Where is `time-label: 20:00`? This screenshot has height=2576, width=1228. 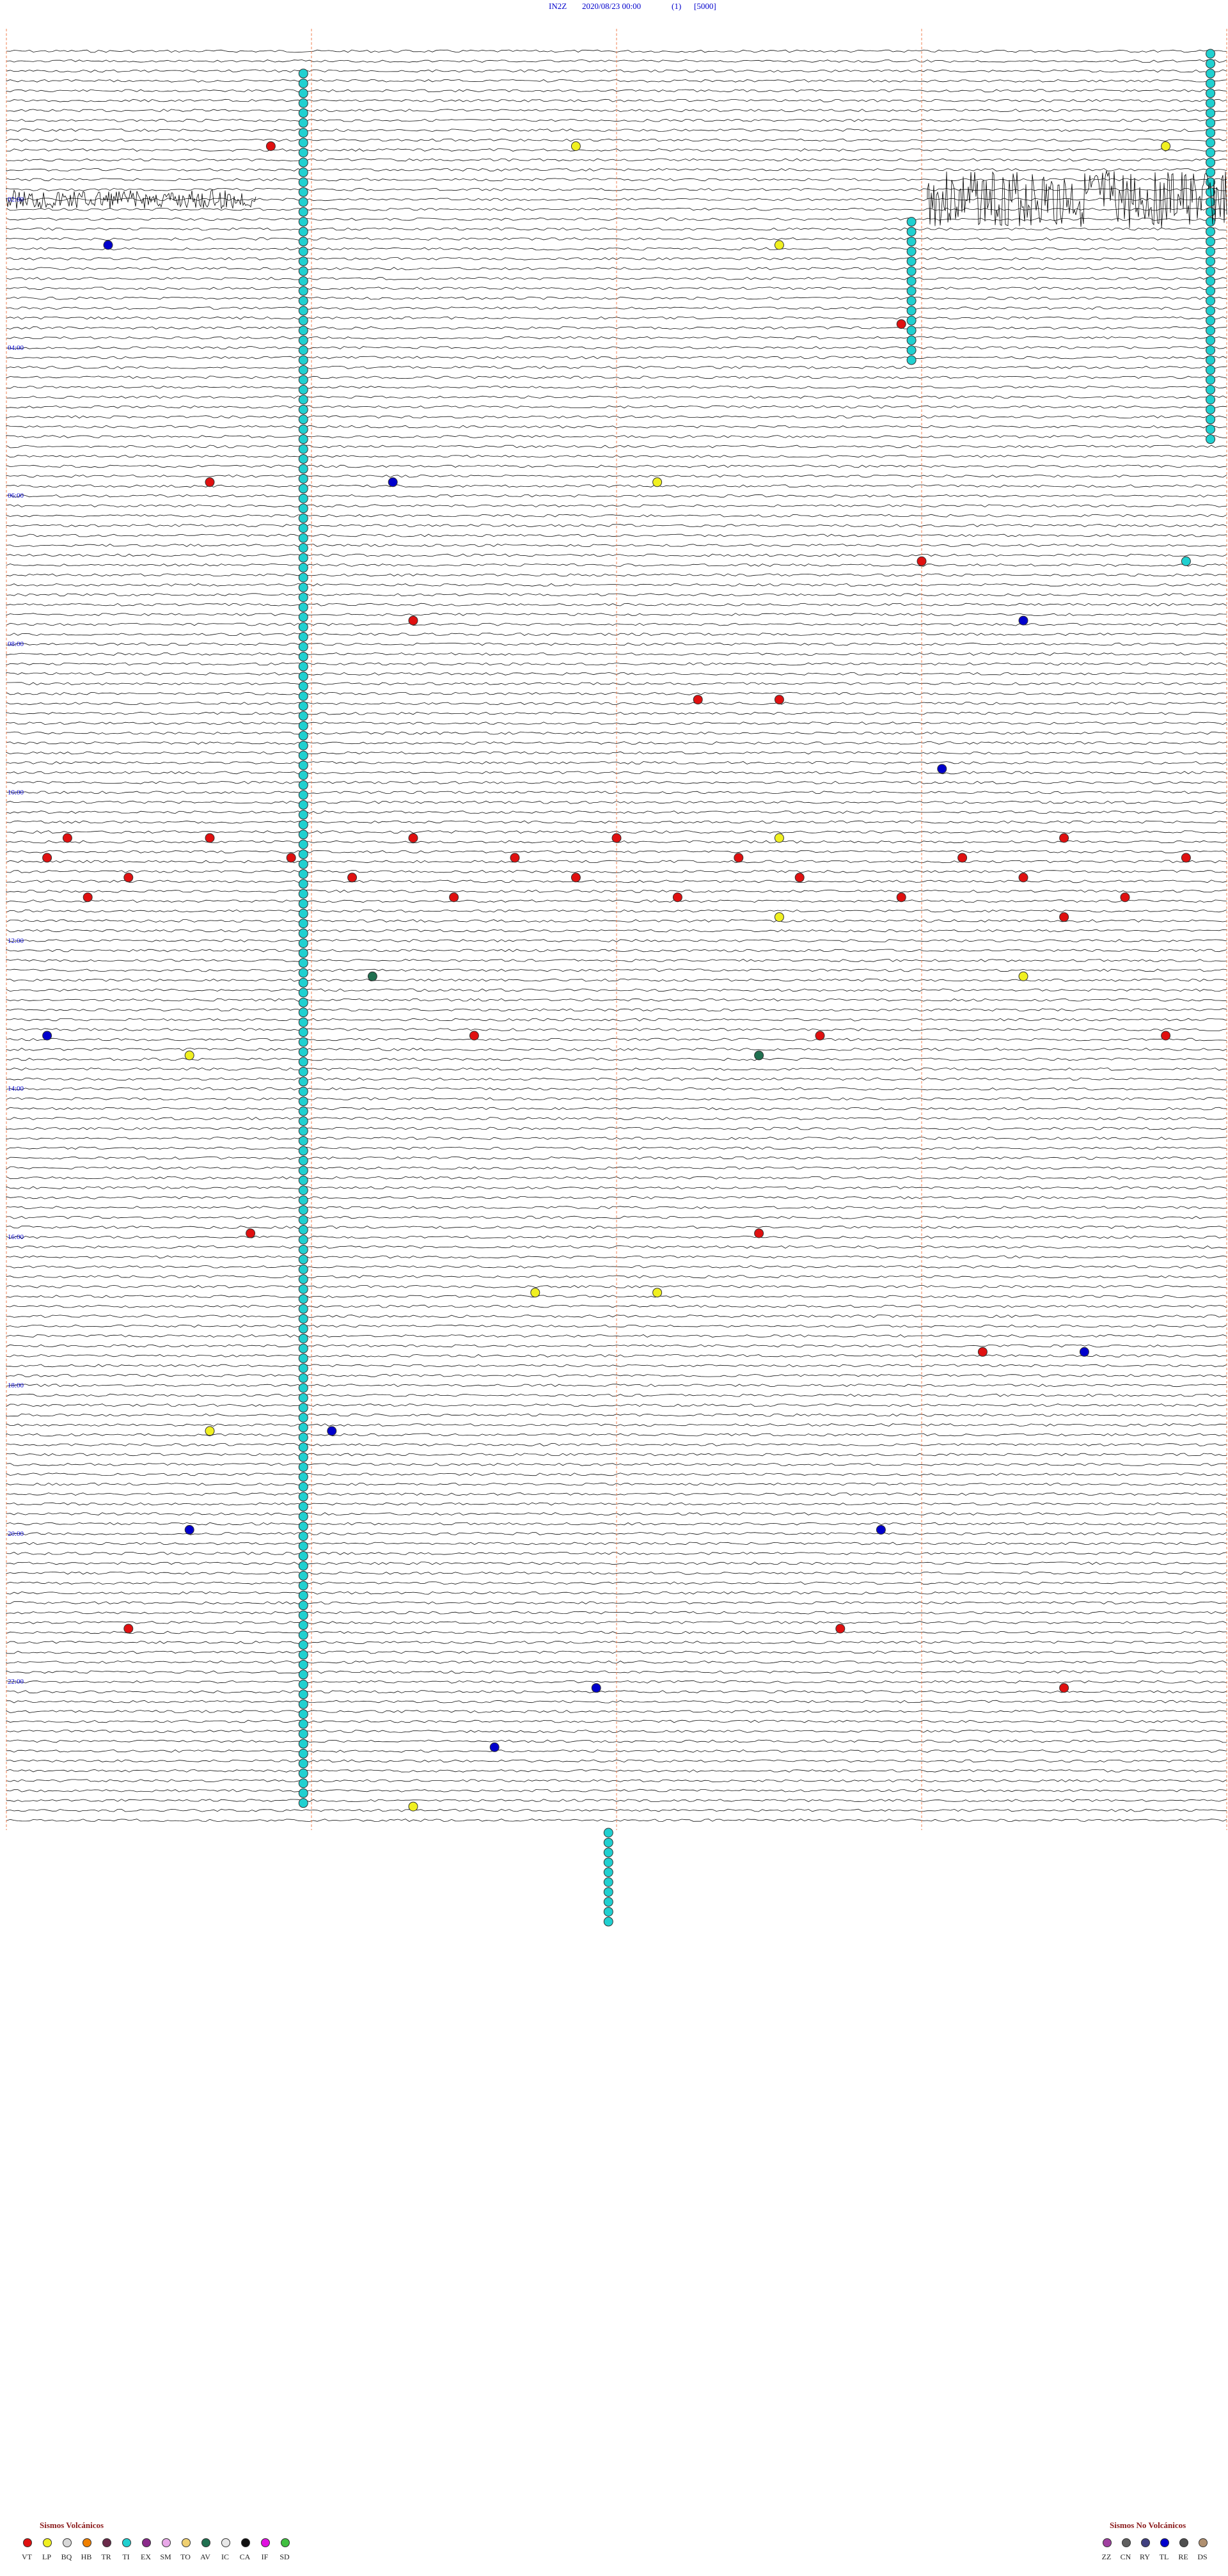
time-label: 20:00 is located at coordinates (16, 1533).